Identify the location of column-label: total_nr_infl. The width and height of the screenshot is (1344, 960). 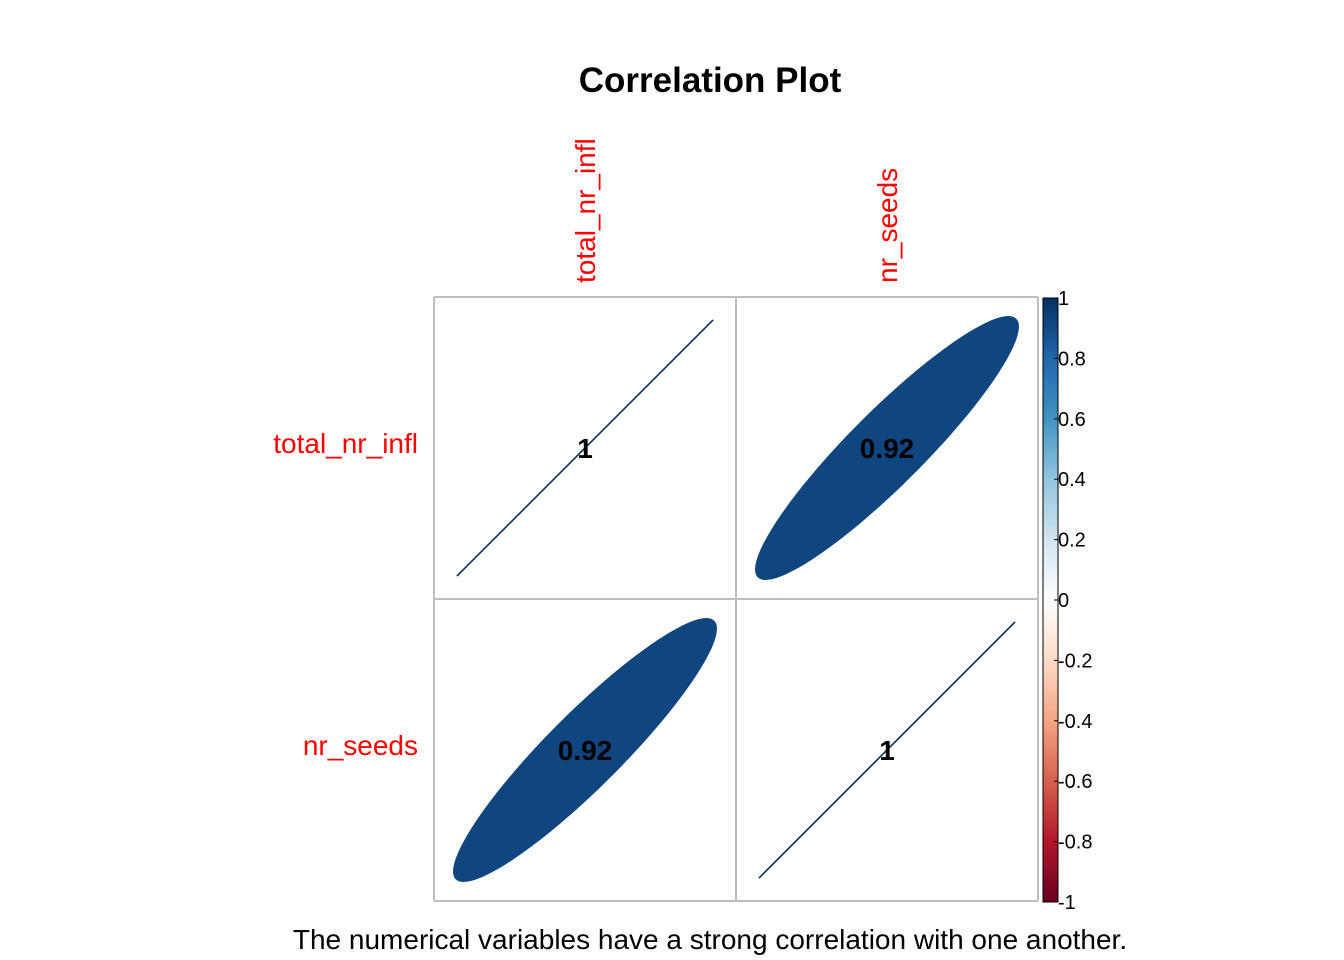
(585, 210).